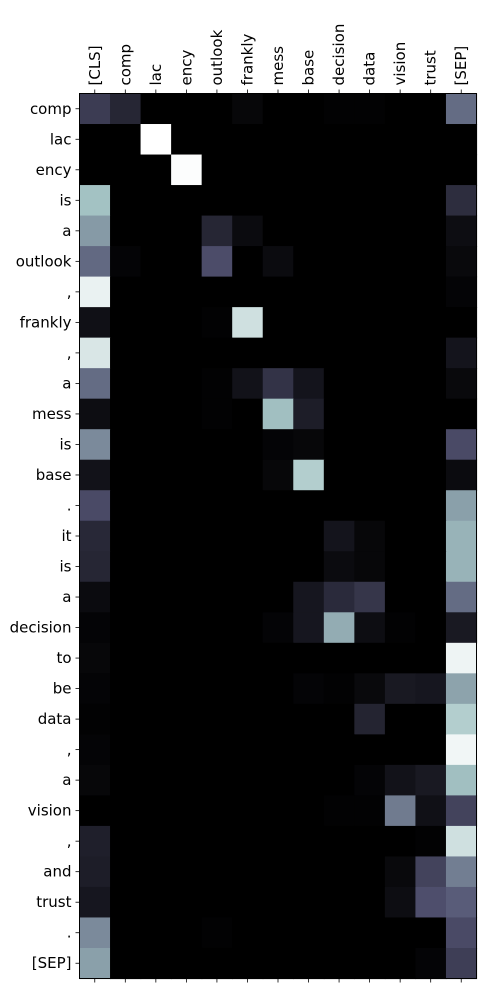  What do you see at coordinates (55, 719) in the screenshot?
I see `y-tick-label: data` at bounding box center [55, 719].